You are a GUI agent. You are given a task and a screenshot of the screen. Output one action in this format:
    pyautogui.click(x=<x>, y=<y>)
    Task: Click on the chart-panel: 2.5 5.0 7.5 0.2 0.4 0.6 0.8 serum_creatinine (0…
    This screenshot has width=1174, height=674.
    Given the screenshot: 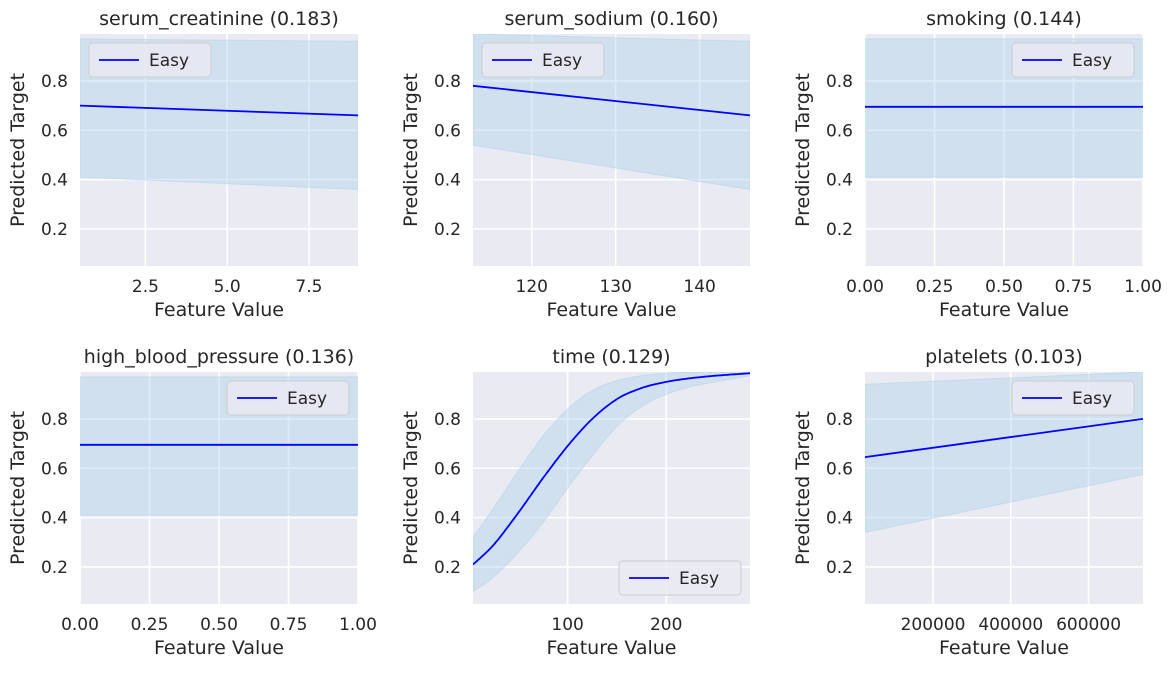 What is the action you would take?
    pyautogui.click(x=182, y=164)
    